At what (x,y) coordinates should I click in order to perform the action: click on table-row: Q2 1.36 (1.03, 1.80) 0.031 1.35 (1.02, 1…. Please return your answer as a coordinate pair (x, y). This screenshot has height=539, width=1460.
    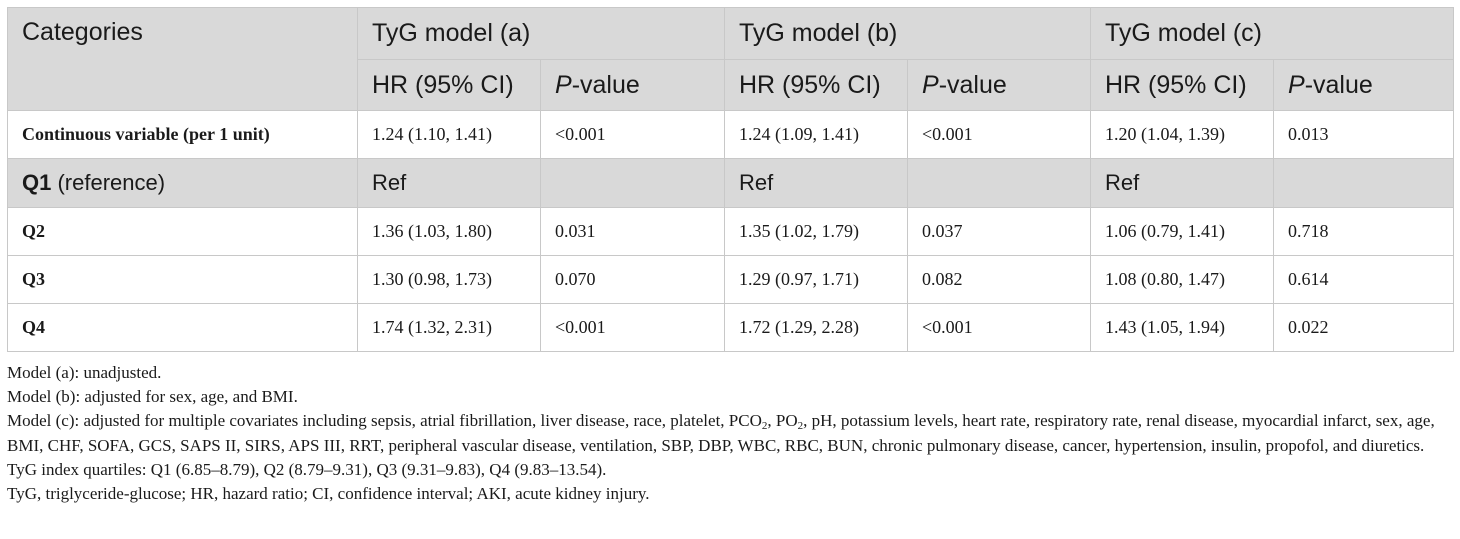
    Looking at the image, I should click on (731, 231).